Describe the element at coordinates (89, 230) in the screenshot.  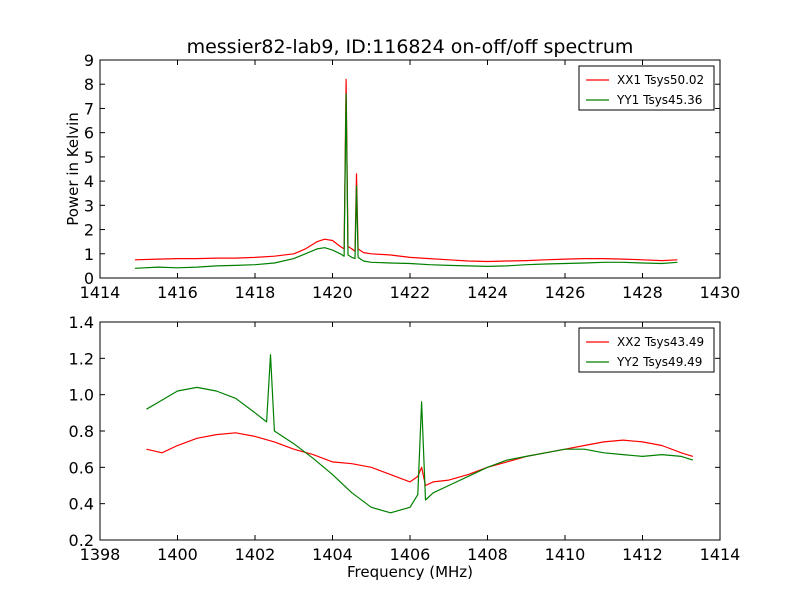
I see `y-tick-label: 2` at that location.